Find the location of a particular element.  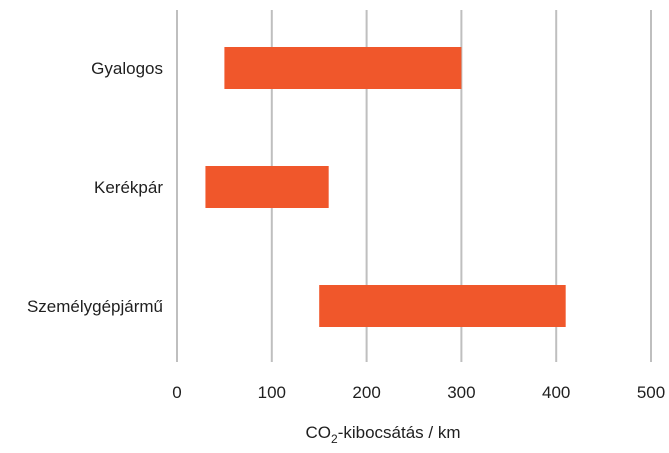

category-label-3: Személygépjármű is located at coordinates (95, 306).